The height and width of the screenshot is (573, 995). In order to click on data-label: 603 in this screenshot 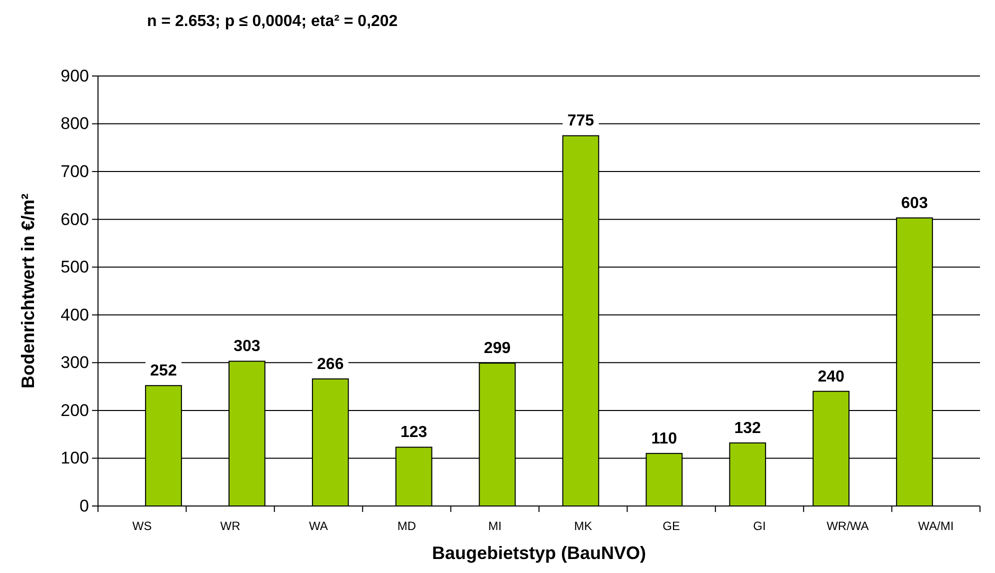, I will do `click(914, 203)`.